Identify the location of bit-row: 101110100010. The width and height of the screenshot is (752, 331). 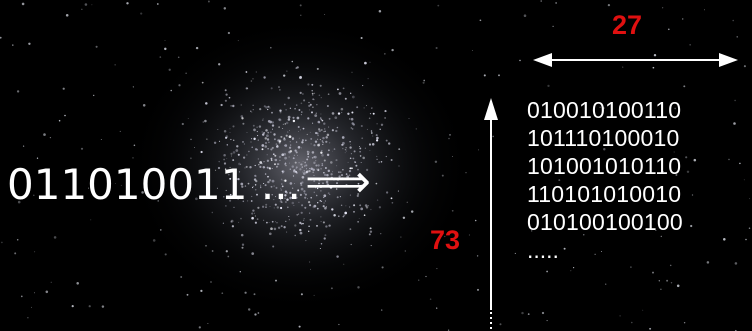
(603, 138).